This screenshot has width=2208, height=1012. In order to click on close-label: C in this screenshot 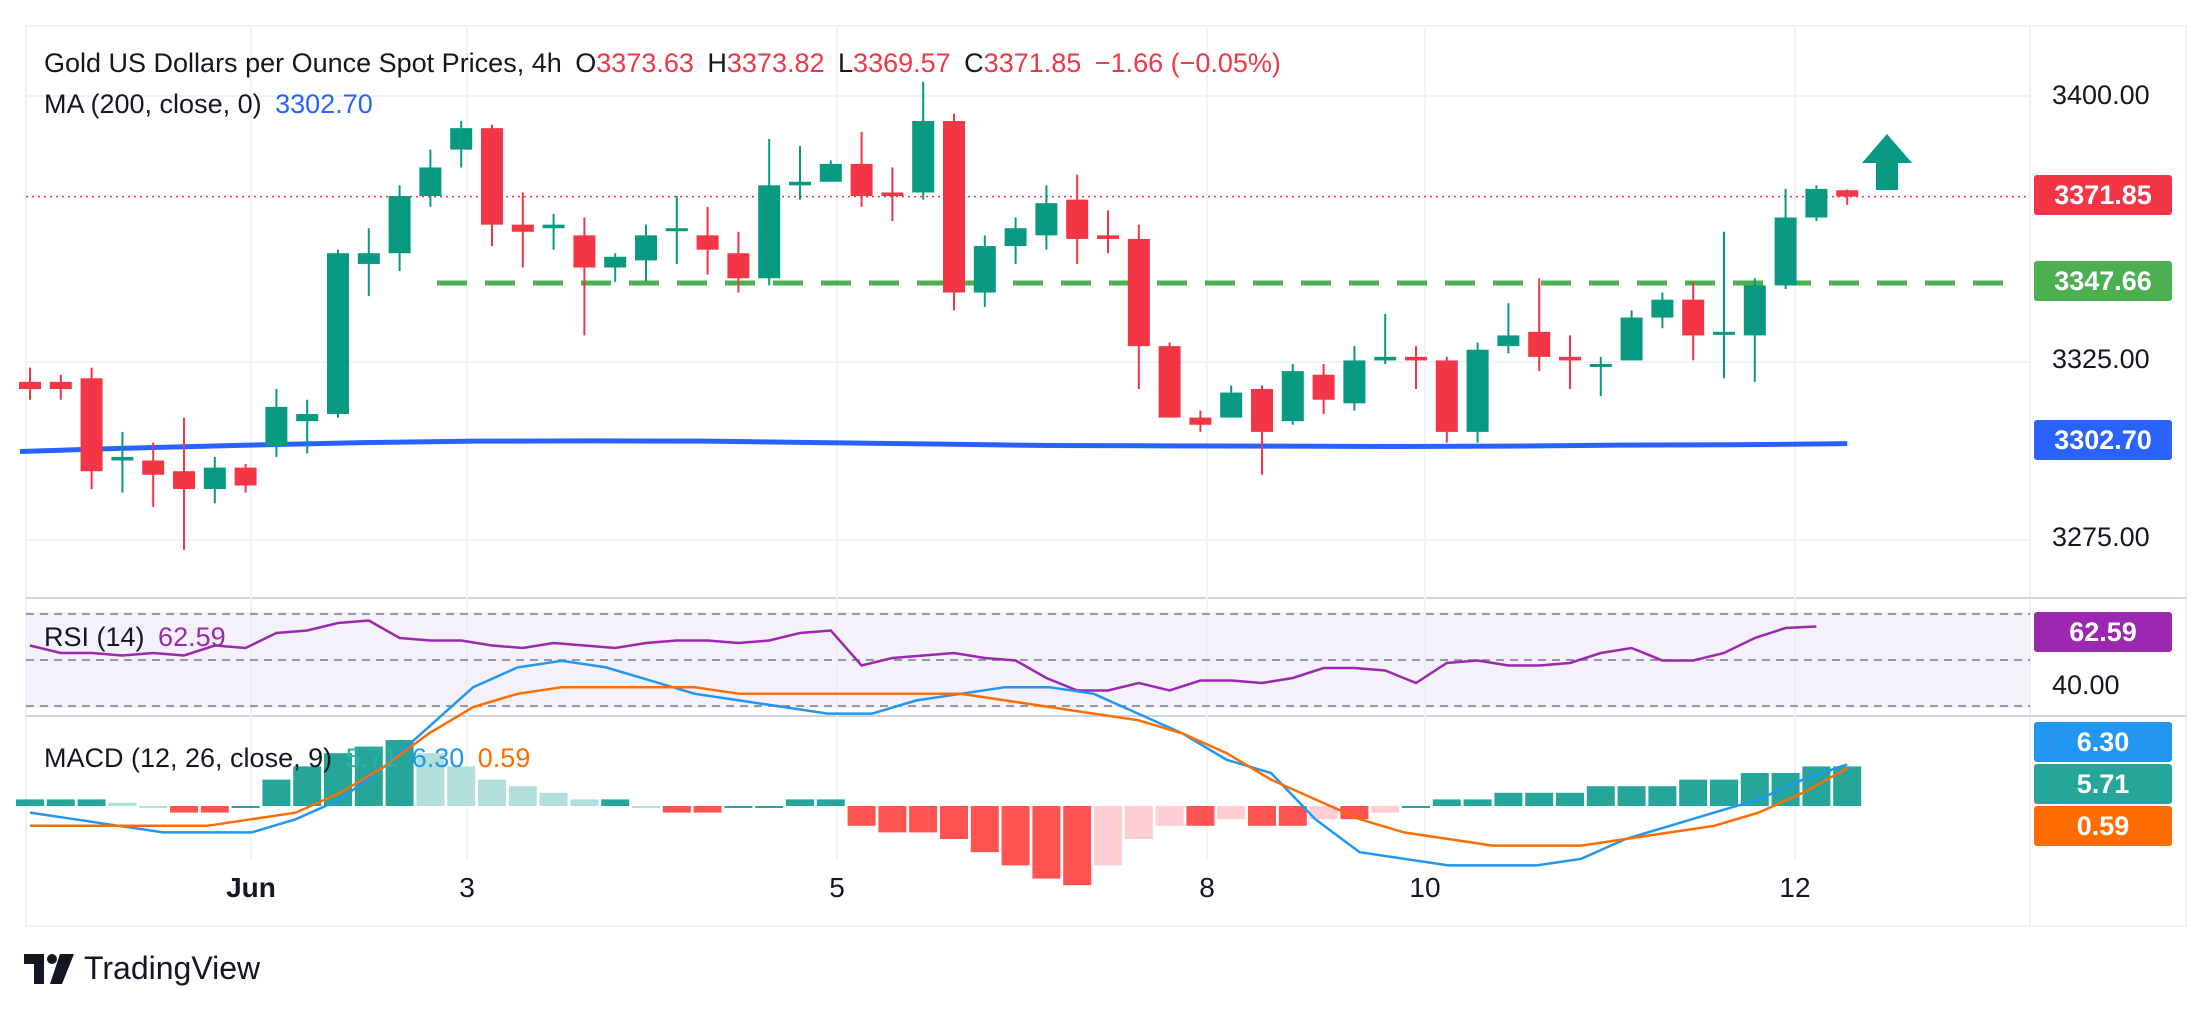, I will do `click(974, 63)`.